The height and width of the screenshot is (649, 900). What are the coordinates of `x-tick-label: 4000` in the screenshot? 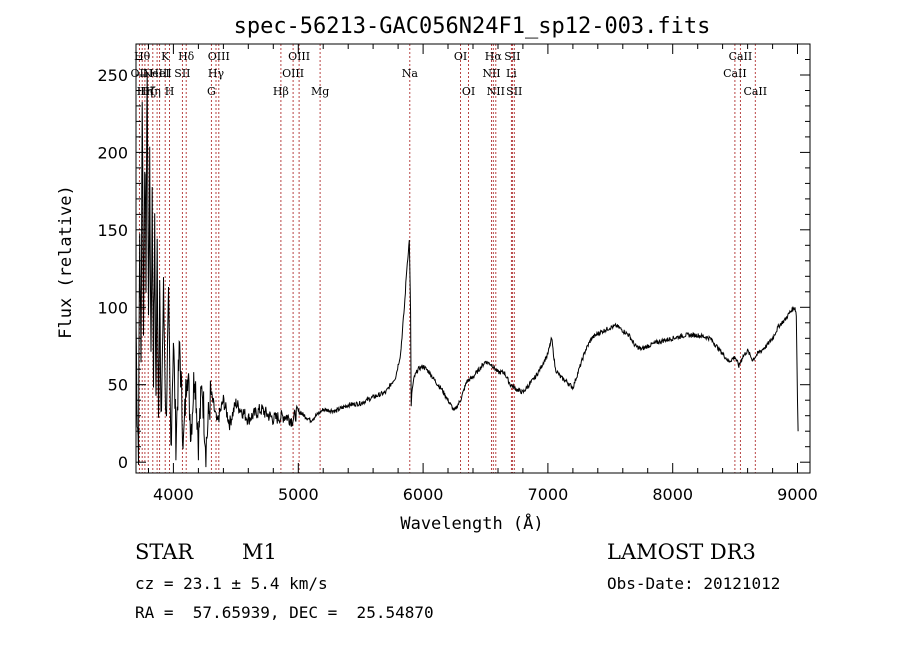 It's located at (173, 494).